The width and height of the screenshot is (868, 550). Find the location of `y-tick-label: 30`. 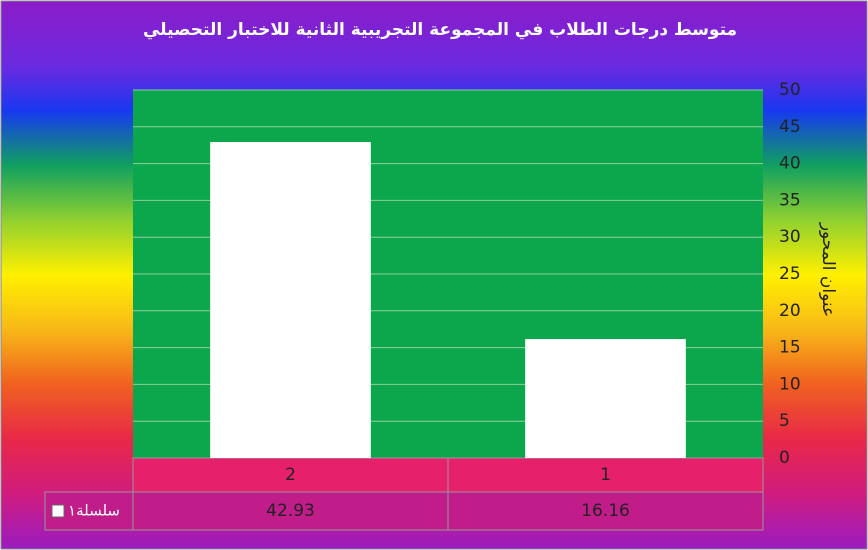

y-tick-label: 30 is located at coordinates (790, 237).